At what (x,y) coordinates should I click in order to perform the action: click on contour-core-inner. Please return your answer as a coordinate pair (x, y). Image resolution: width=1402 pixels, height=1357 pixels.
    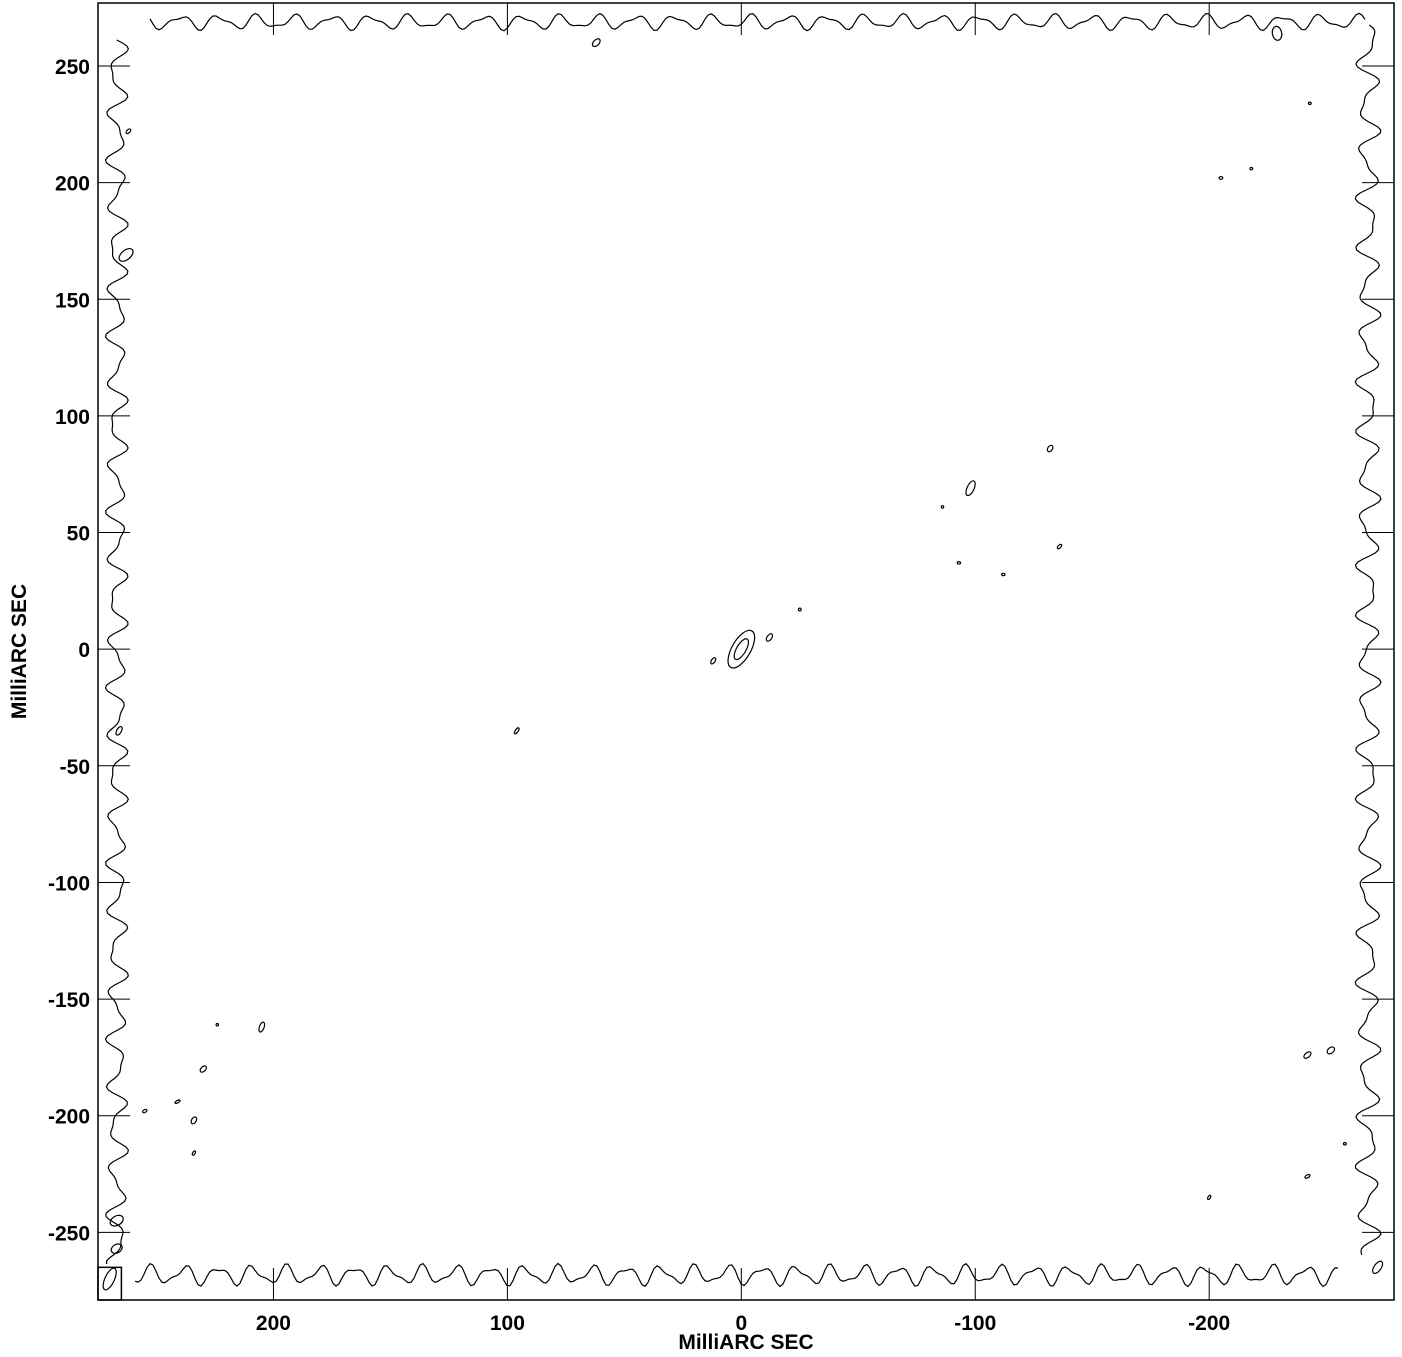
    Looking at the image, I should click on (741, 649).